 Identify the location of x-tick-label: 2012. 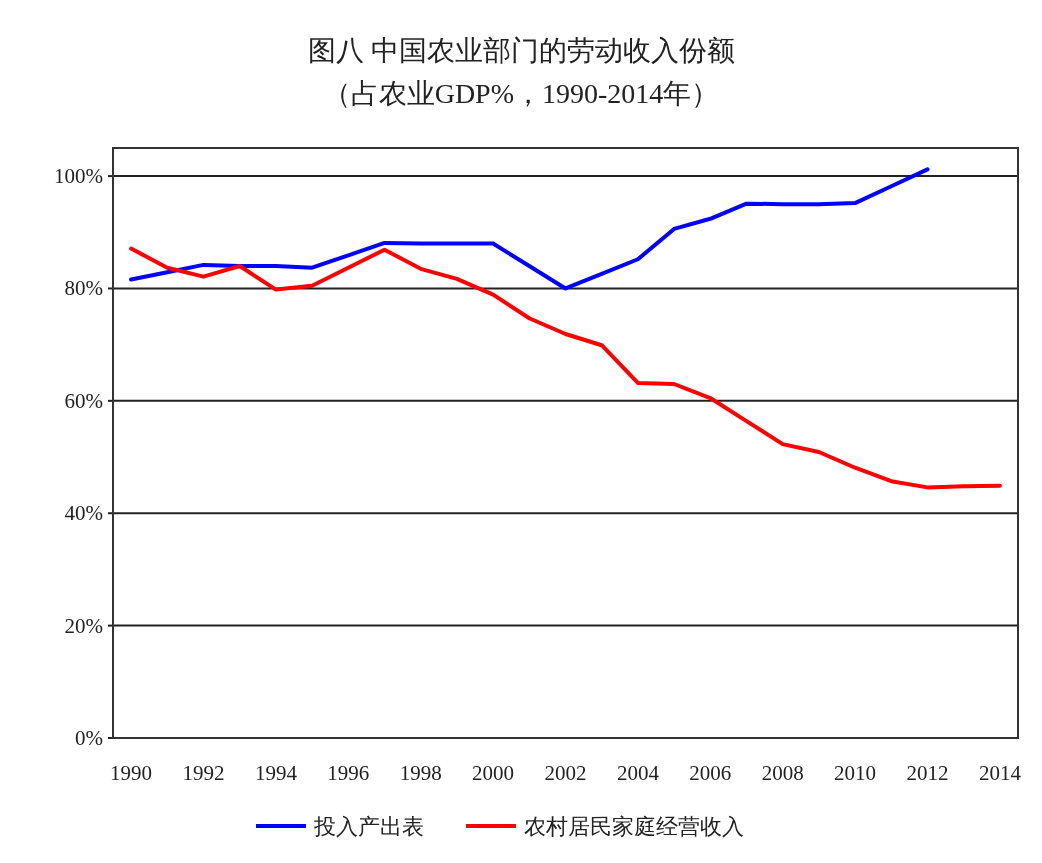
(927, 773).